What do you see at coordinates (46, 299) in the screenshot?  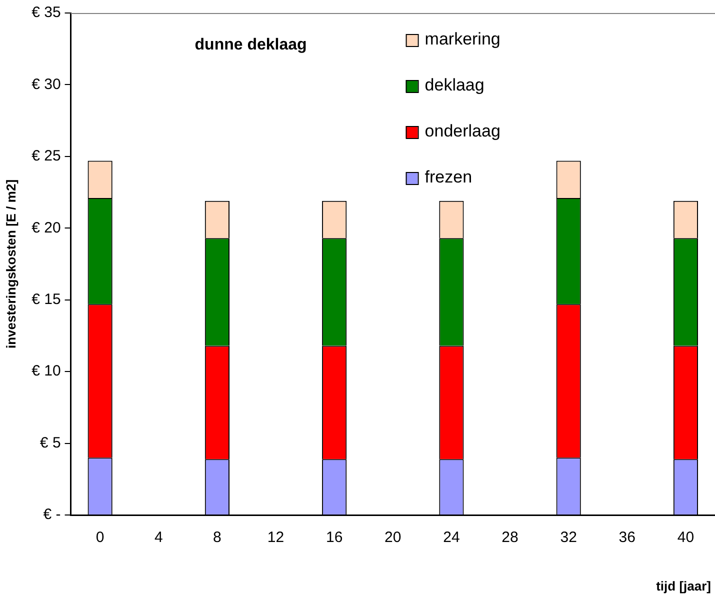 I see `y-tick-label: € 15` at bounding box center [46, 299].